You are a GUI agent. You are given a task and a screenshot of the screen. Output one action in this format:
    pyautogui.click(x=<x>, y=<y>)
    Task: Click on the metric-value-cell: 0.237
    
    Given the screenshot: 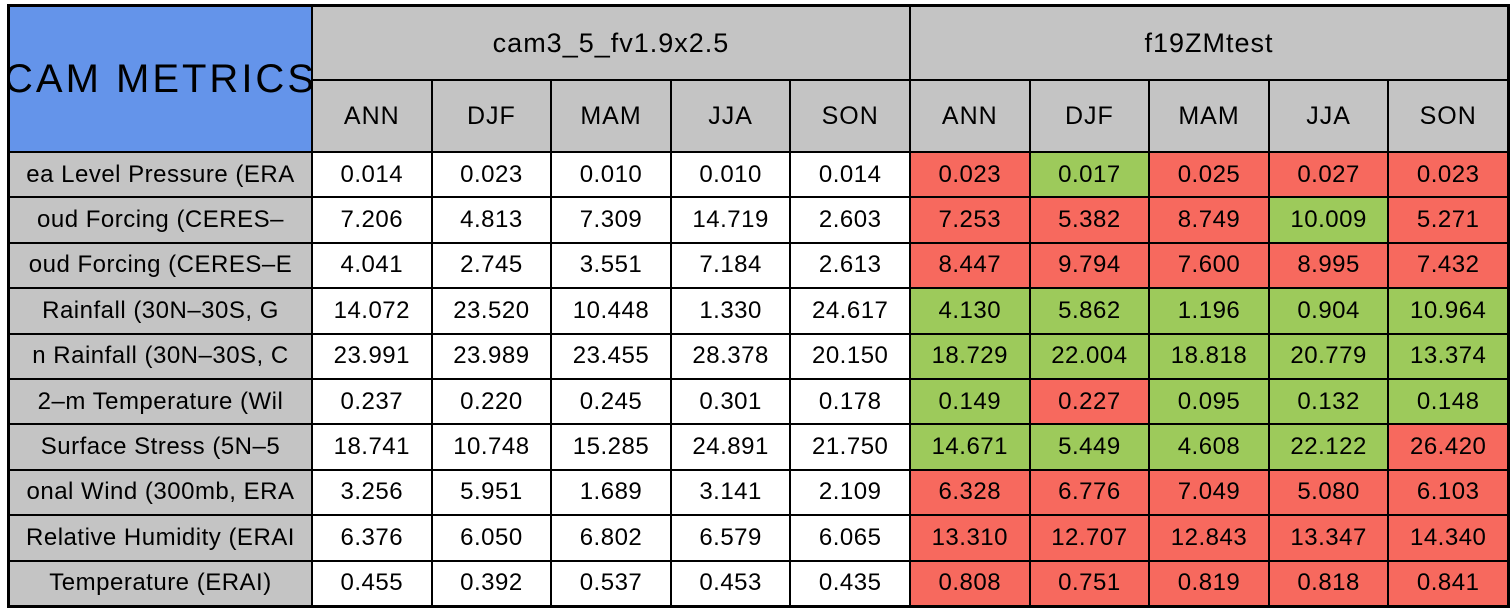 What is the action you would take?
    pyautogui.click(x=372, y=402)
    